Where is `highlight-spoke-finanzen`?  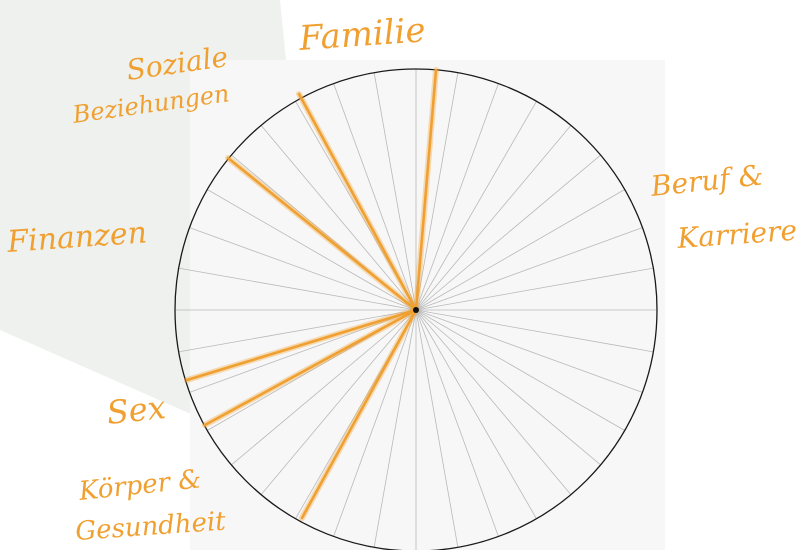
highlight-spoke-finanzen is located at coordinates (322, 234).